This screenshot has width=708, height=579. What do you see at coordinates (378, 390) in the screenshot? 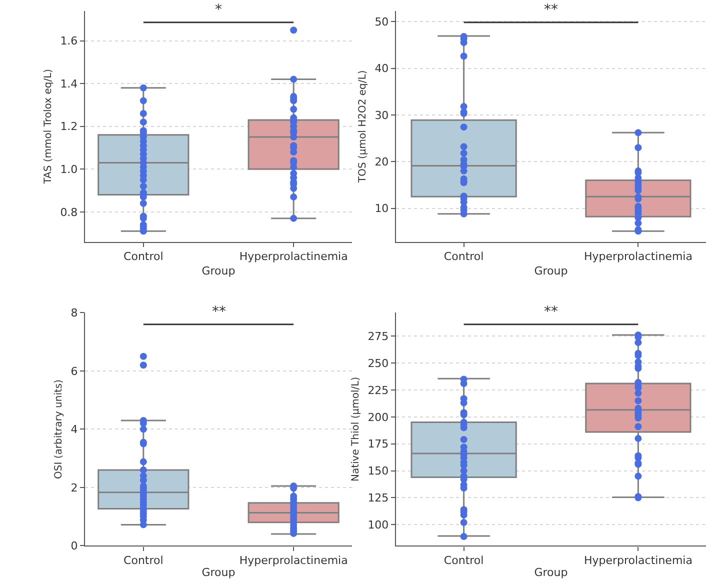
I see `y-tick-label: 225` at bounding box center [378, 390].